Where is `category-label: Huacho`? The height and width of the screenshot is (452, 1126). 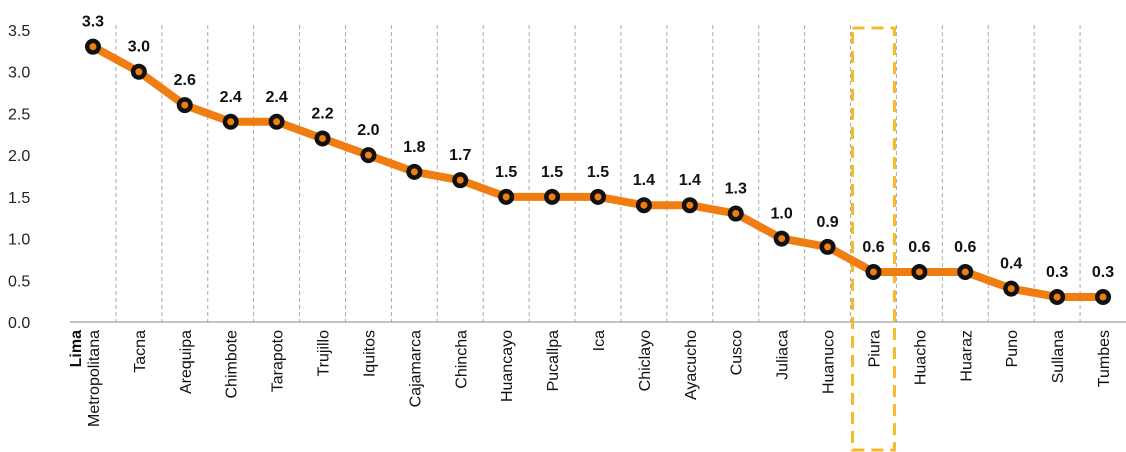 category-label: Huacho is located at coordinates (920, 357).